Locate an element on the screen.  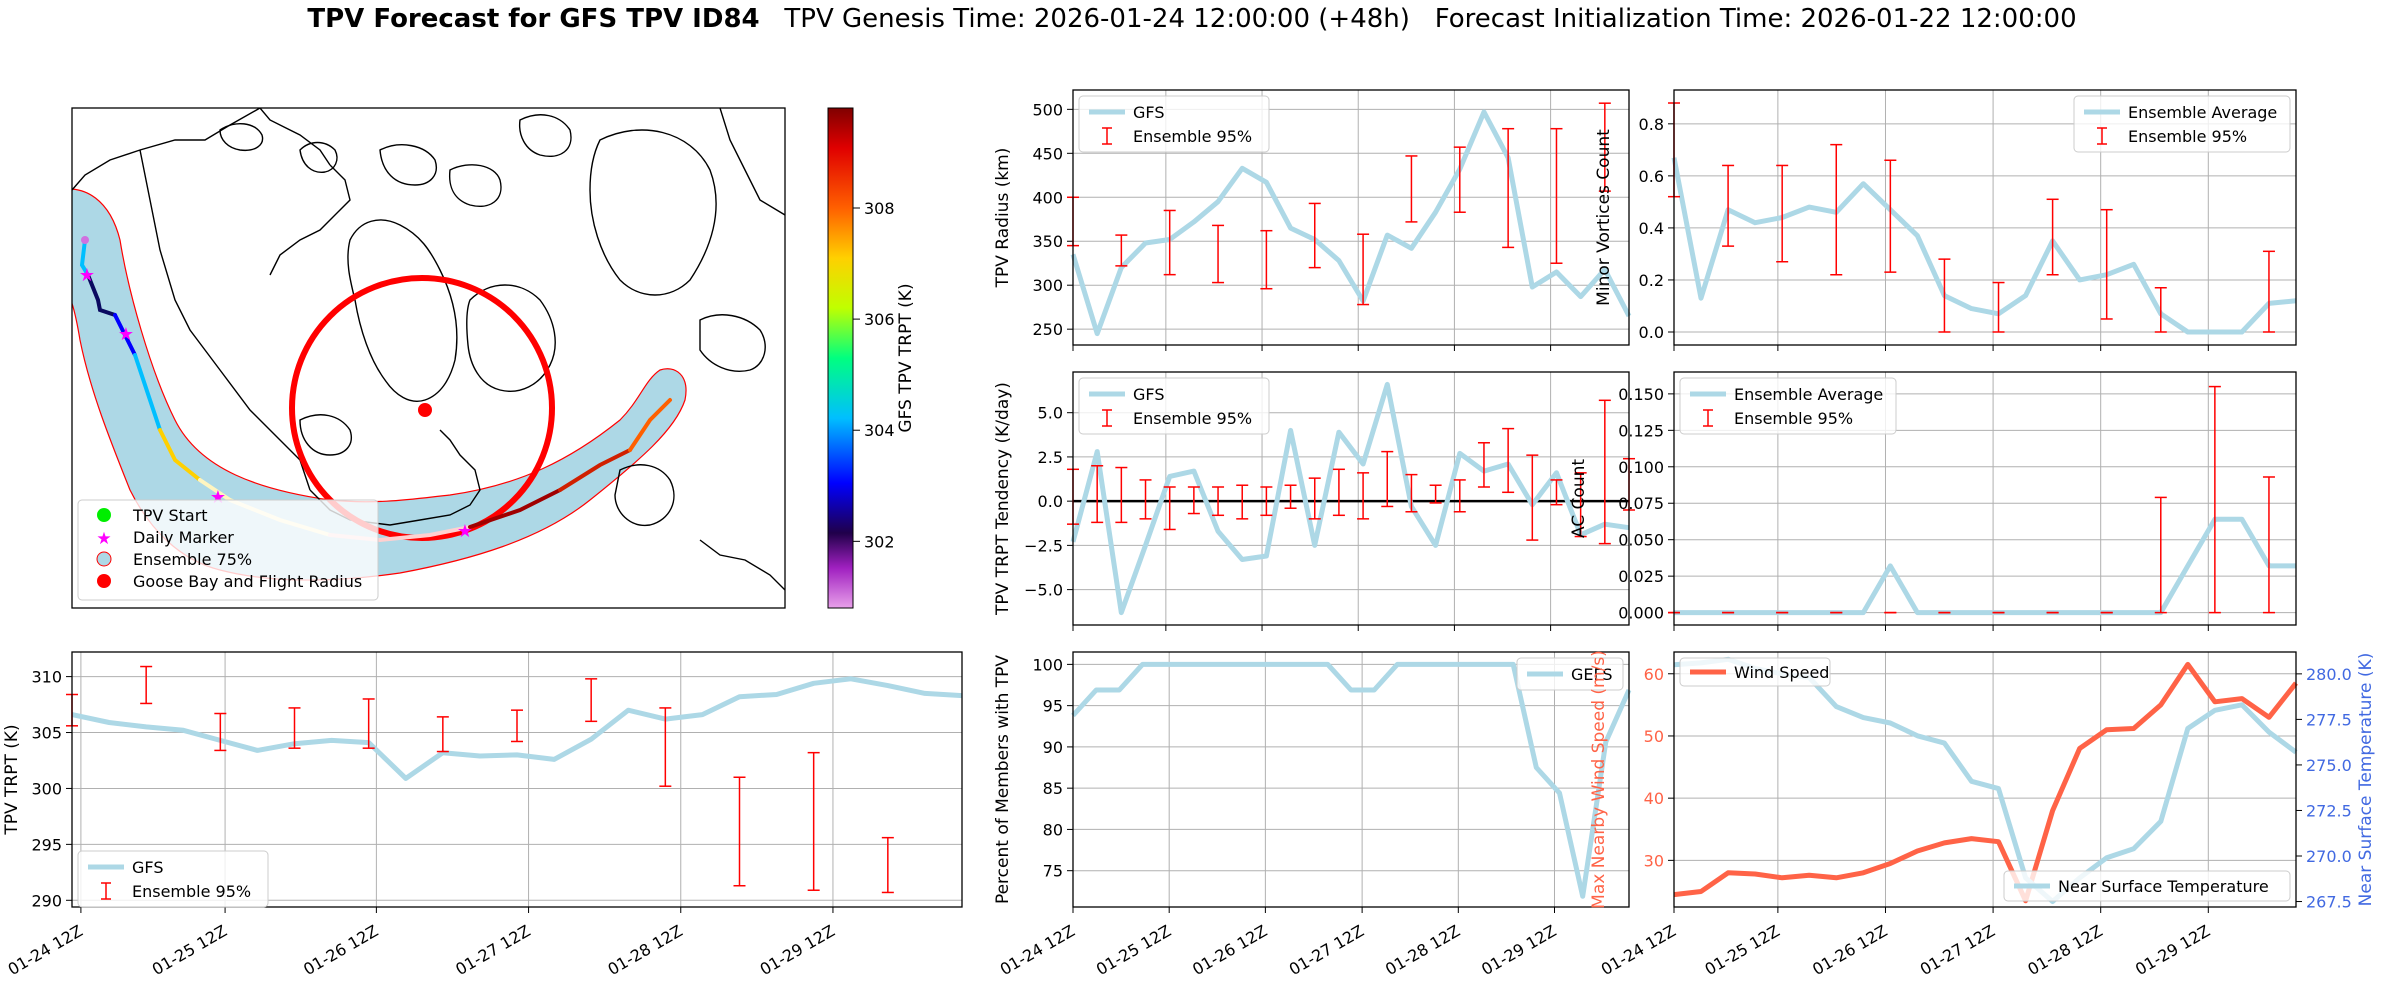
y-axis-label: TPV Radius (km) is located at coordinates (1003, 218).